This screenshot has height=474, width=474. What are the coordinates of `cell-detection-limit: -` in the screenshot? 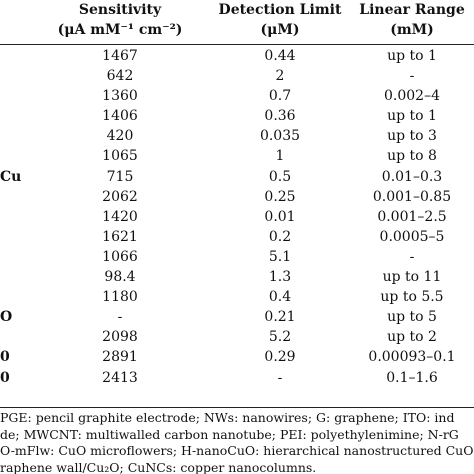 It's located at (280, 377).